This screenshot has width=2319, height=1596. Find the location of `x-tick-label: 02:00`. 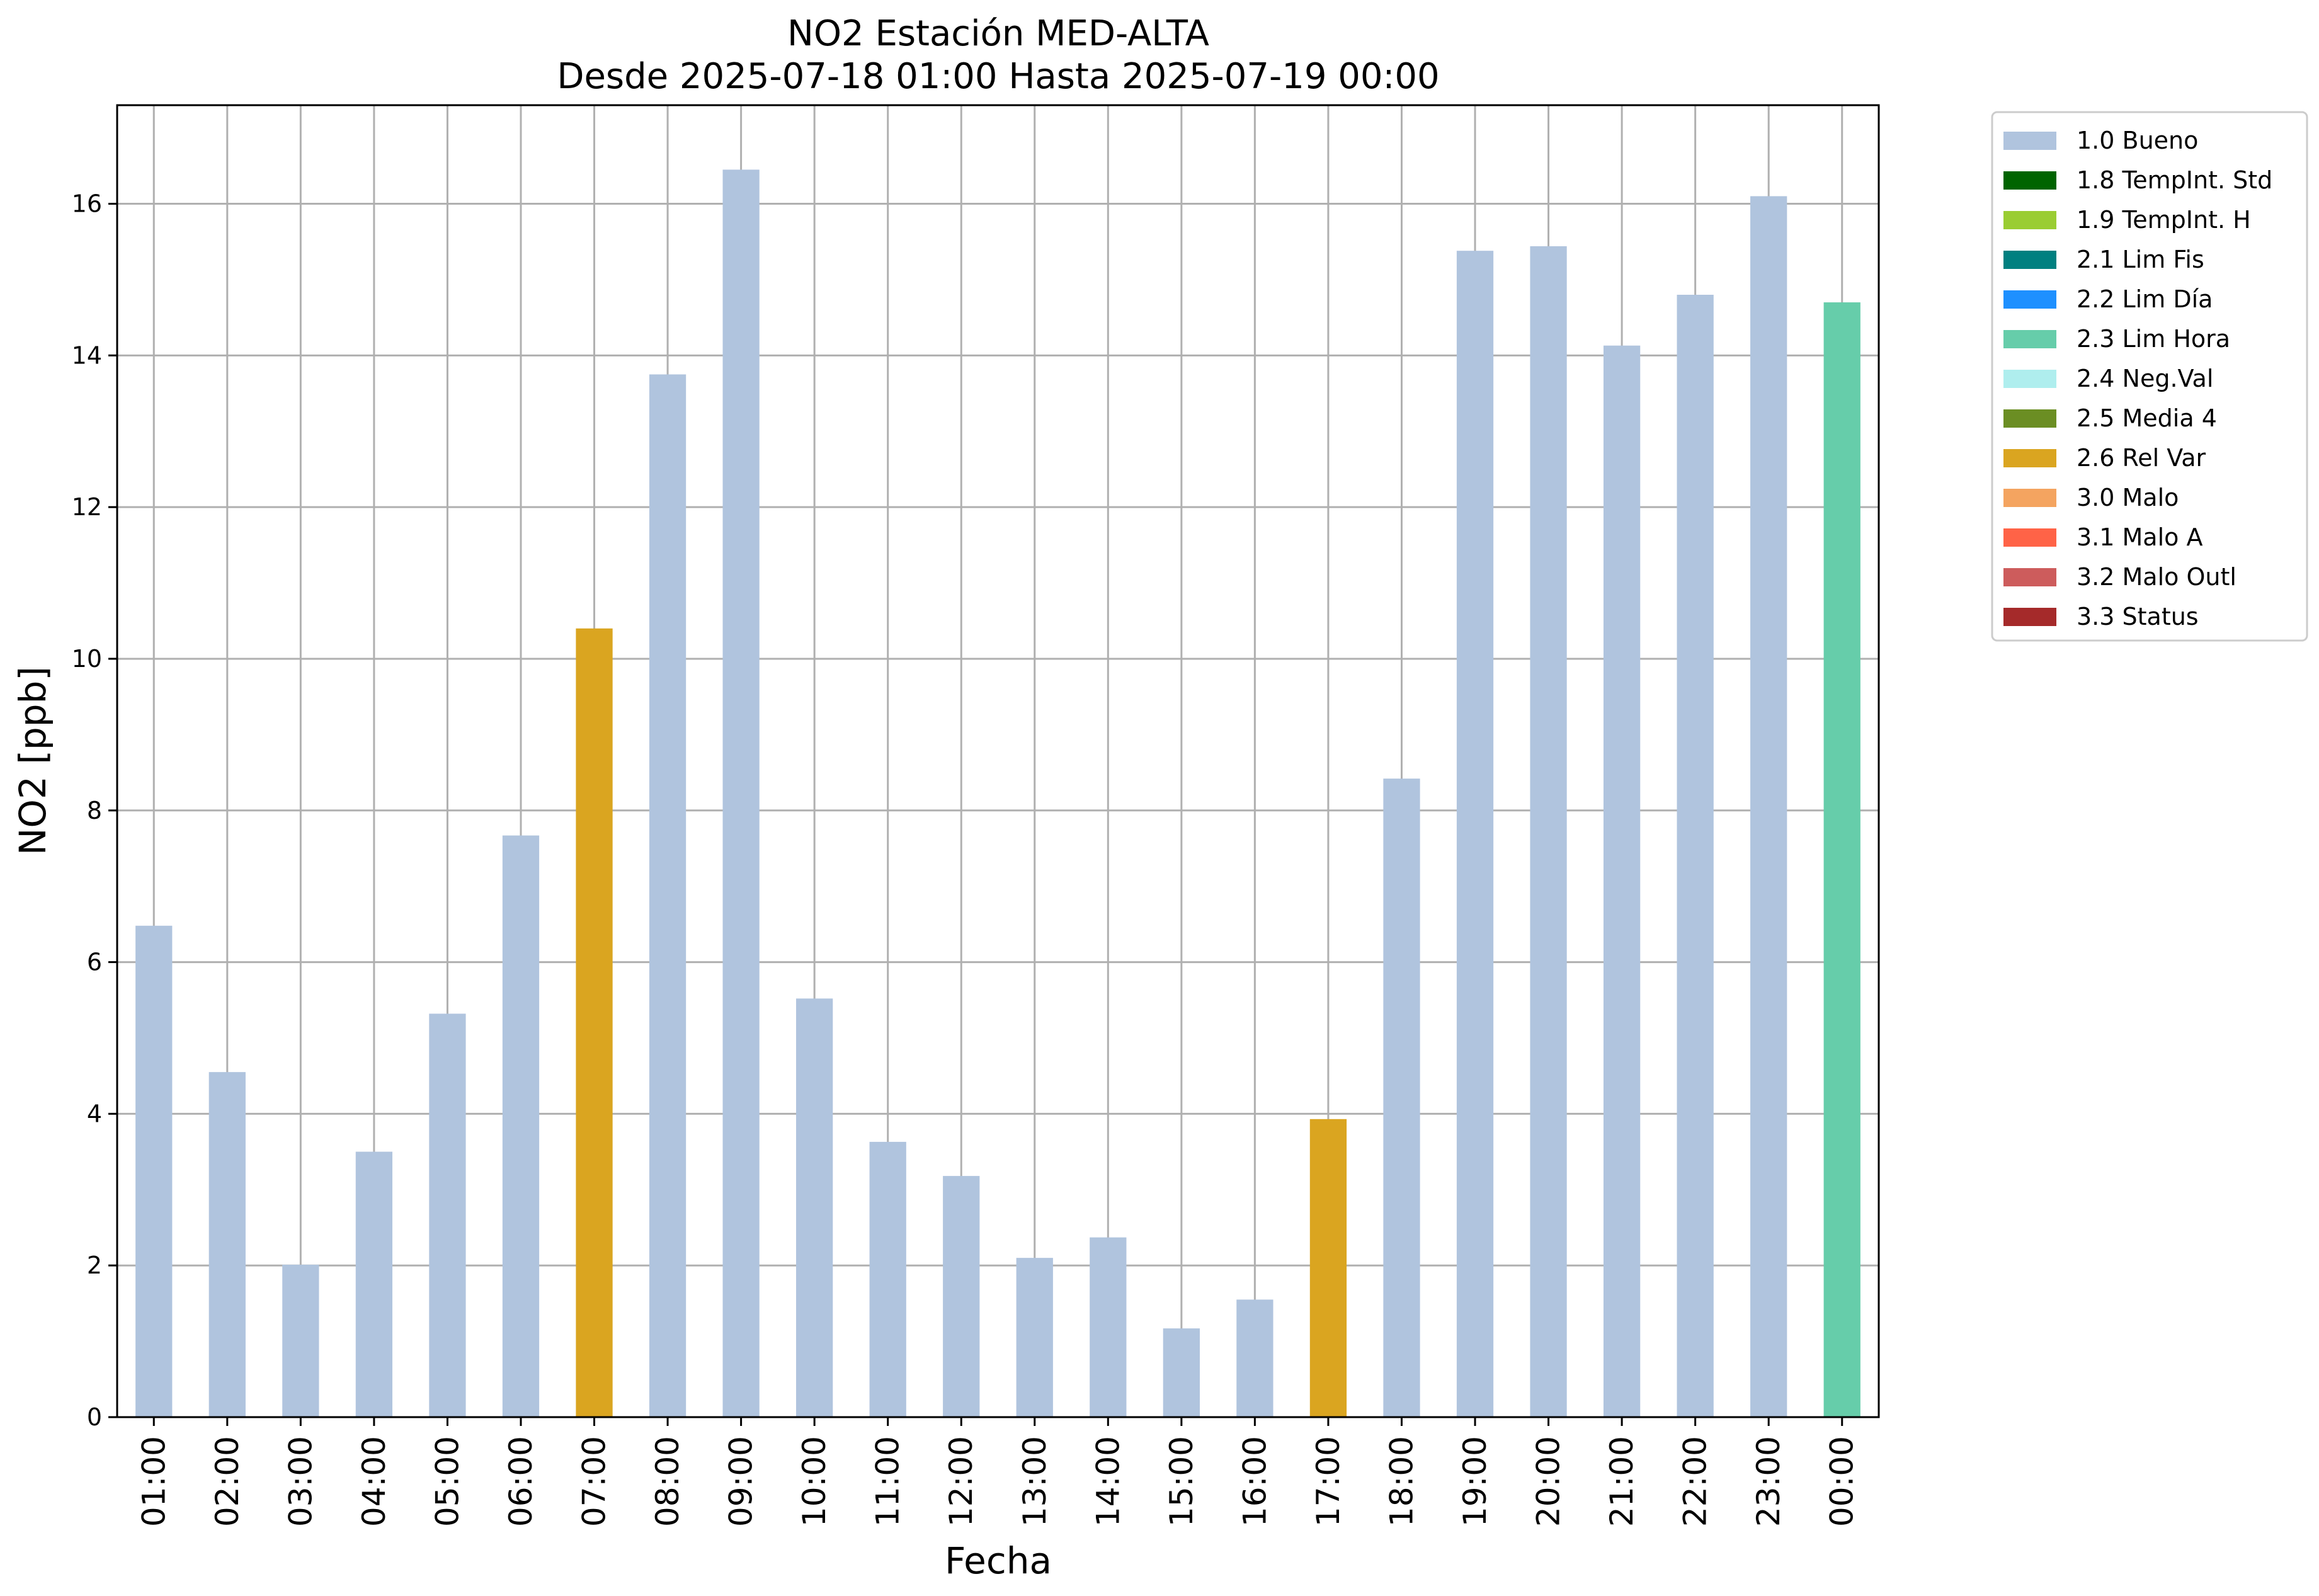

x-tick-label: 02:00 is located at coordinates (227, 1481).